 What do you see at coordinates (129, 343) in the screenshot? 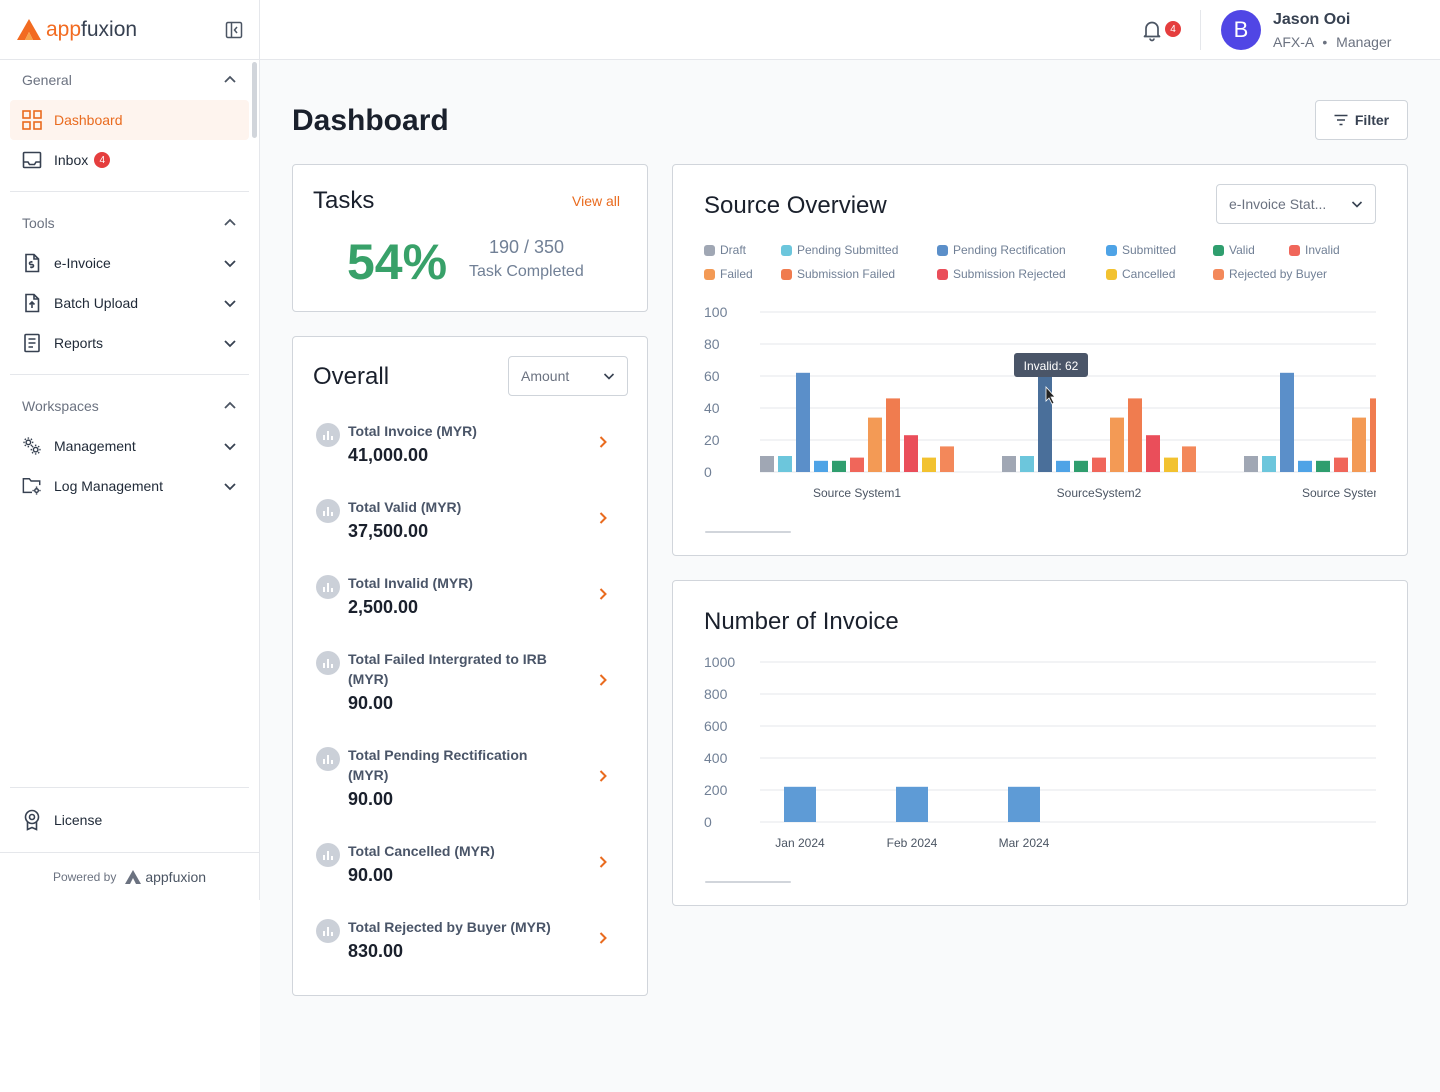
I see `sidebar-item-reports: Reports` at bounding box center [129, 343].